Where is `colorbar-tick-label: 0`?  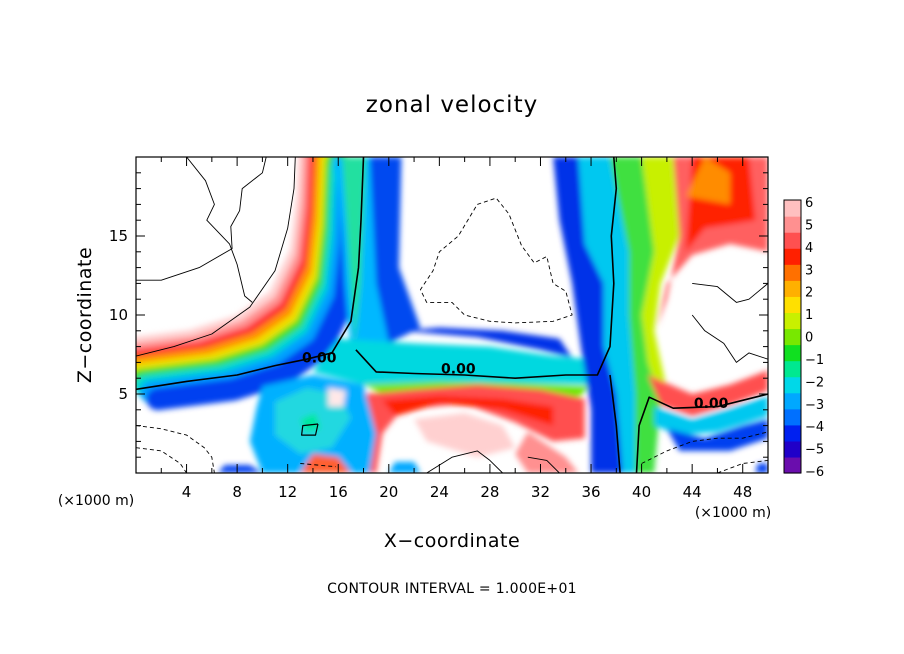 colorbar-tick-label: 0 is located at coordinates (809, 338).